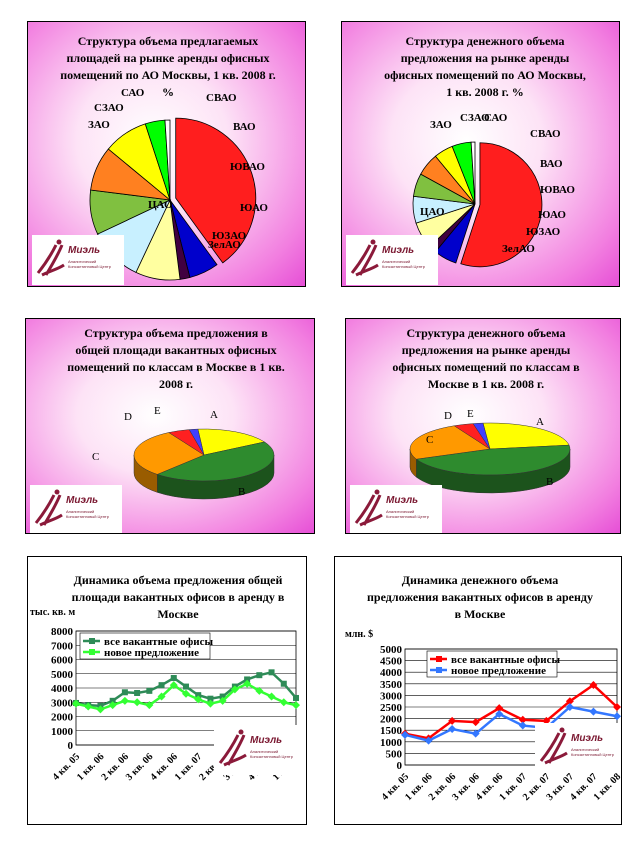 The image size is (642, 848). Describe the element at coordinates (214, 415) in the screenshot. I see `slice-label: A` at that location.